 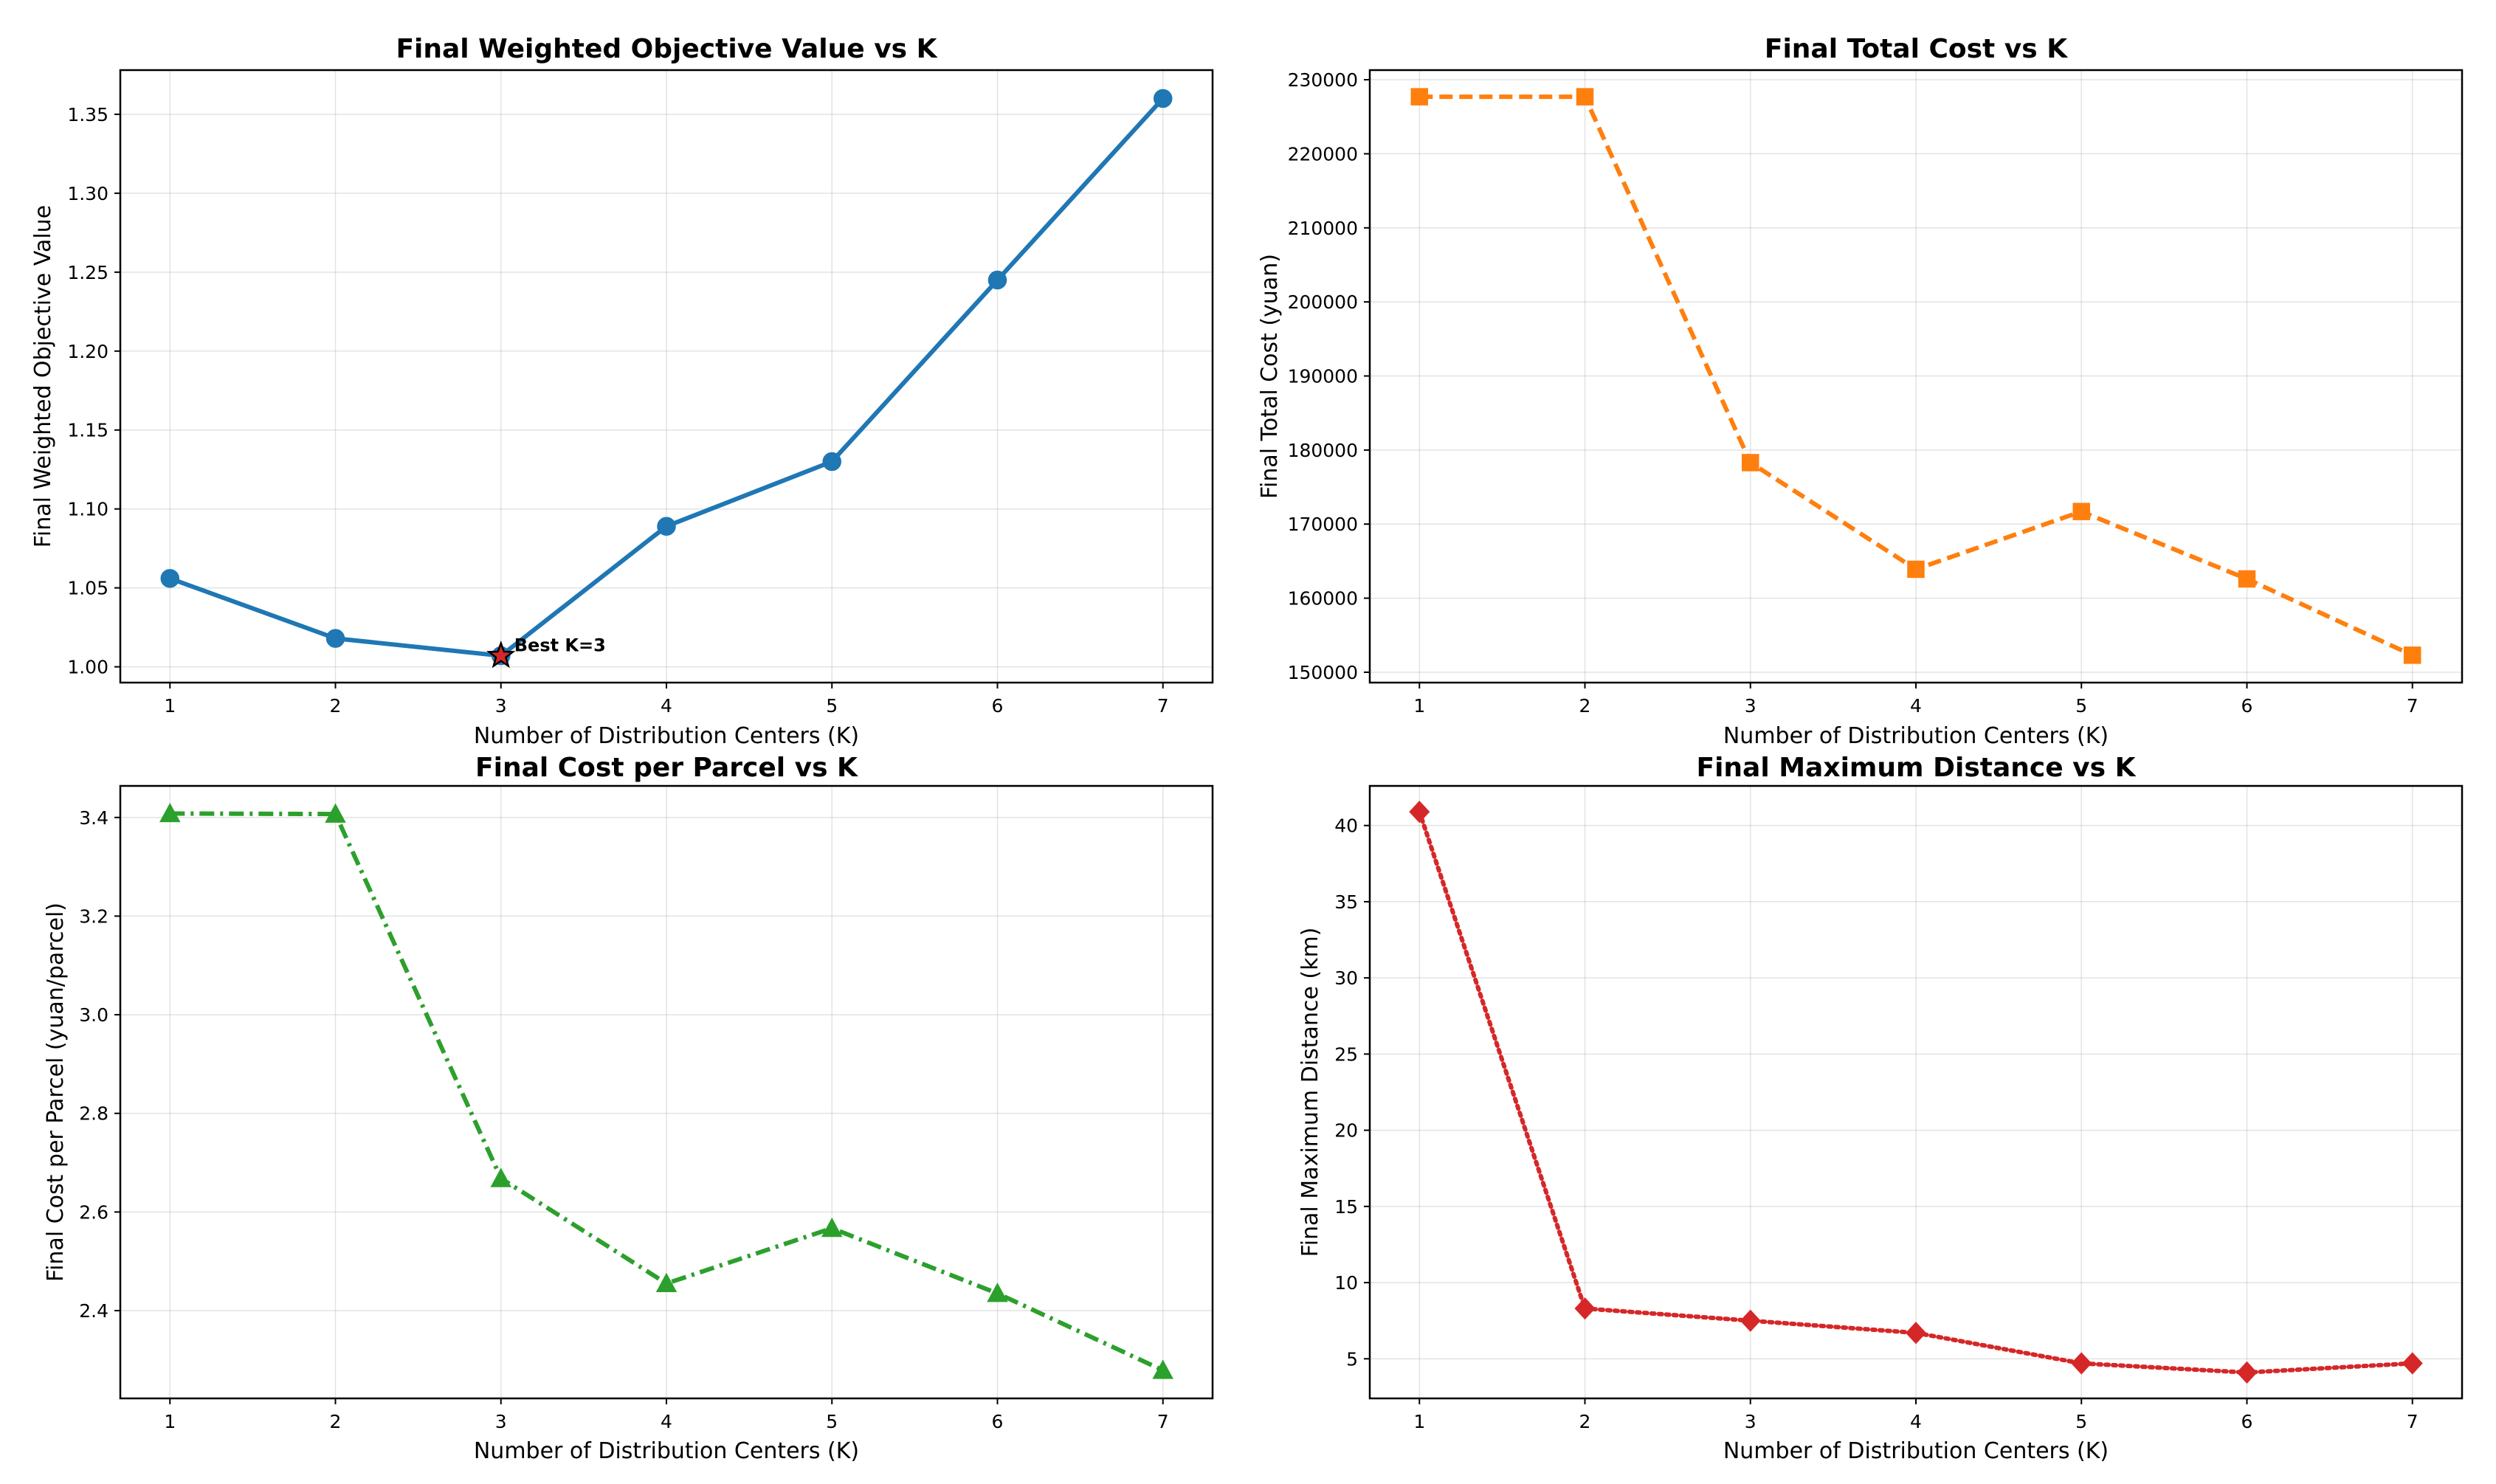 I want to click on best-k-annotation: Best K=3, so click(x=560, y=645).